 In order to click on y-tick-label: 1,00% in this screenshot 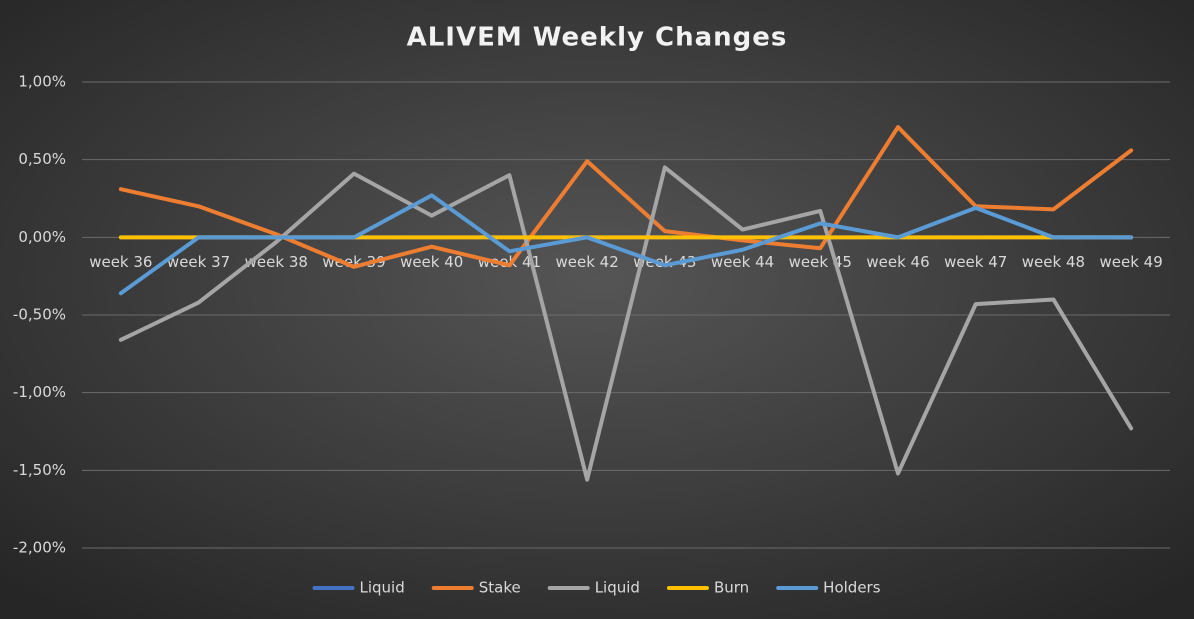, I will do `click(42, 82)`.